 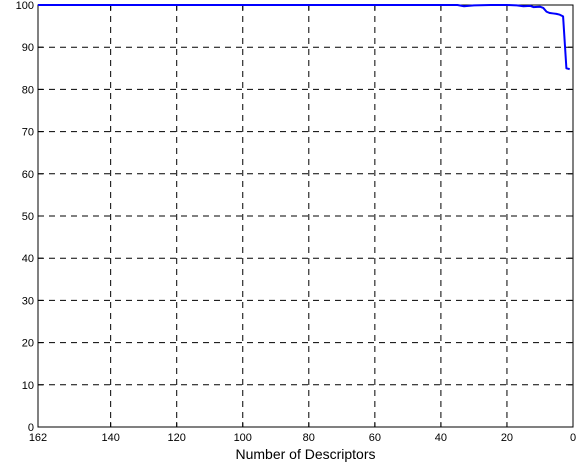 I want to click on x-tick-label: 60, so click(x=375, y=438).